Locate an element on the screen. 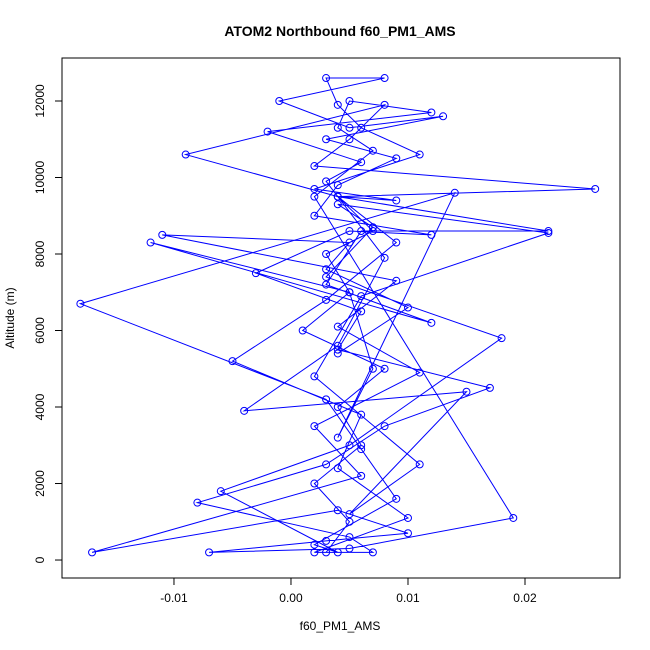 The height and width of the screenshot is (650, 650). x-axis-label: f60_PM1_AMS is located at coordinates (340, 626).